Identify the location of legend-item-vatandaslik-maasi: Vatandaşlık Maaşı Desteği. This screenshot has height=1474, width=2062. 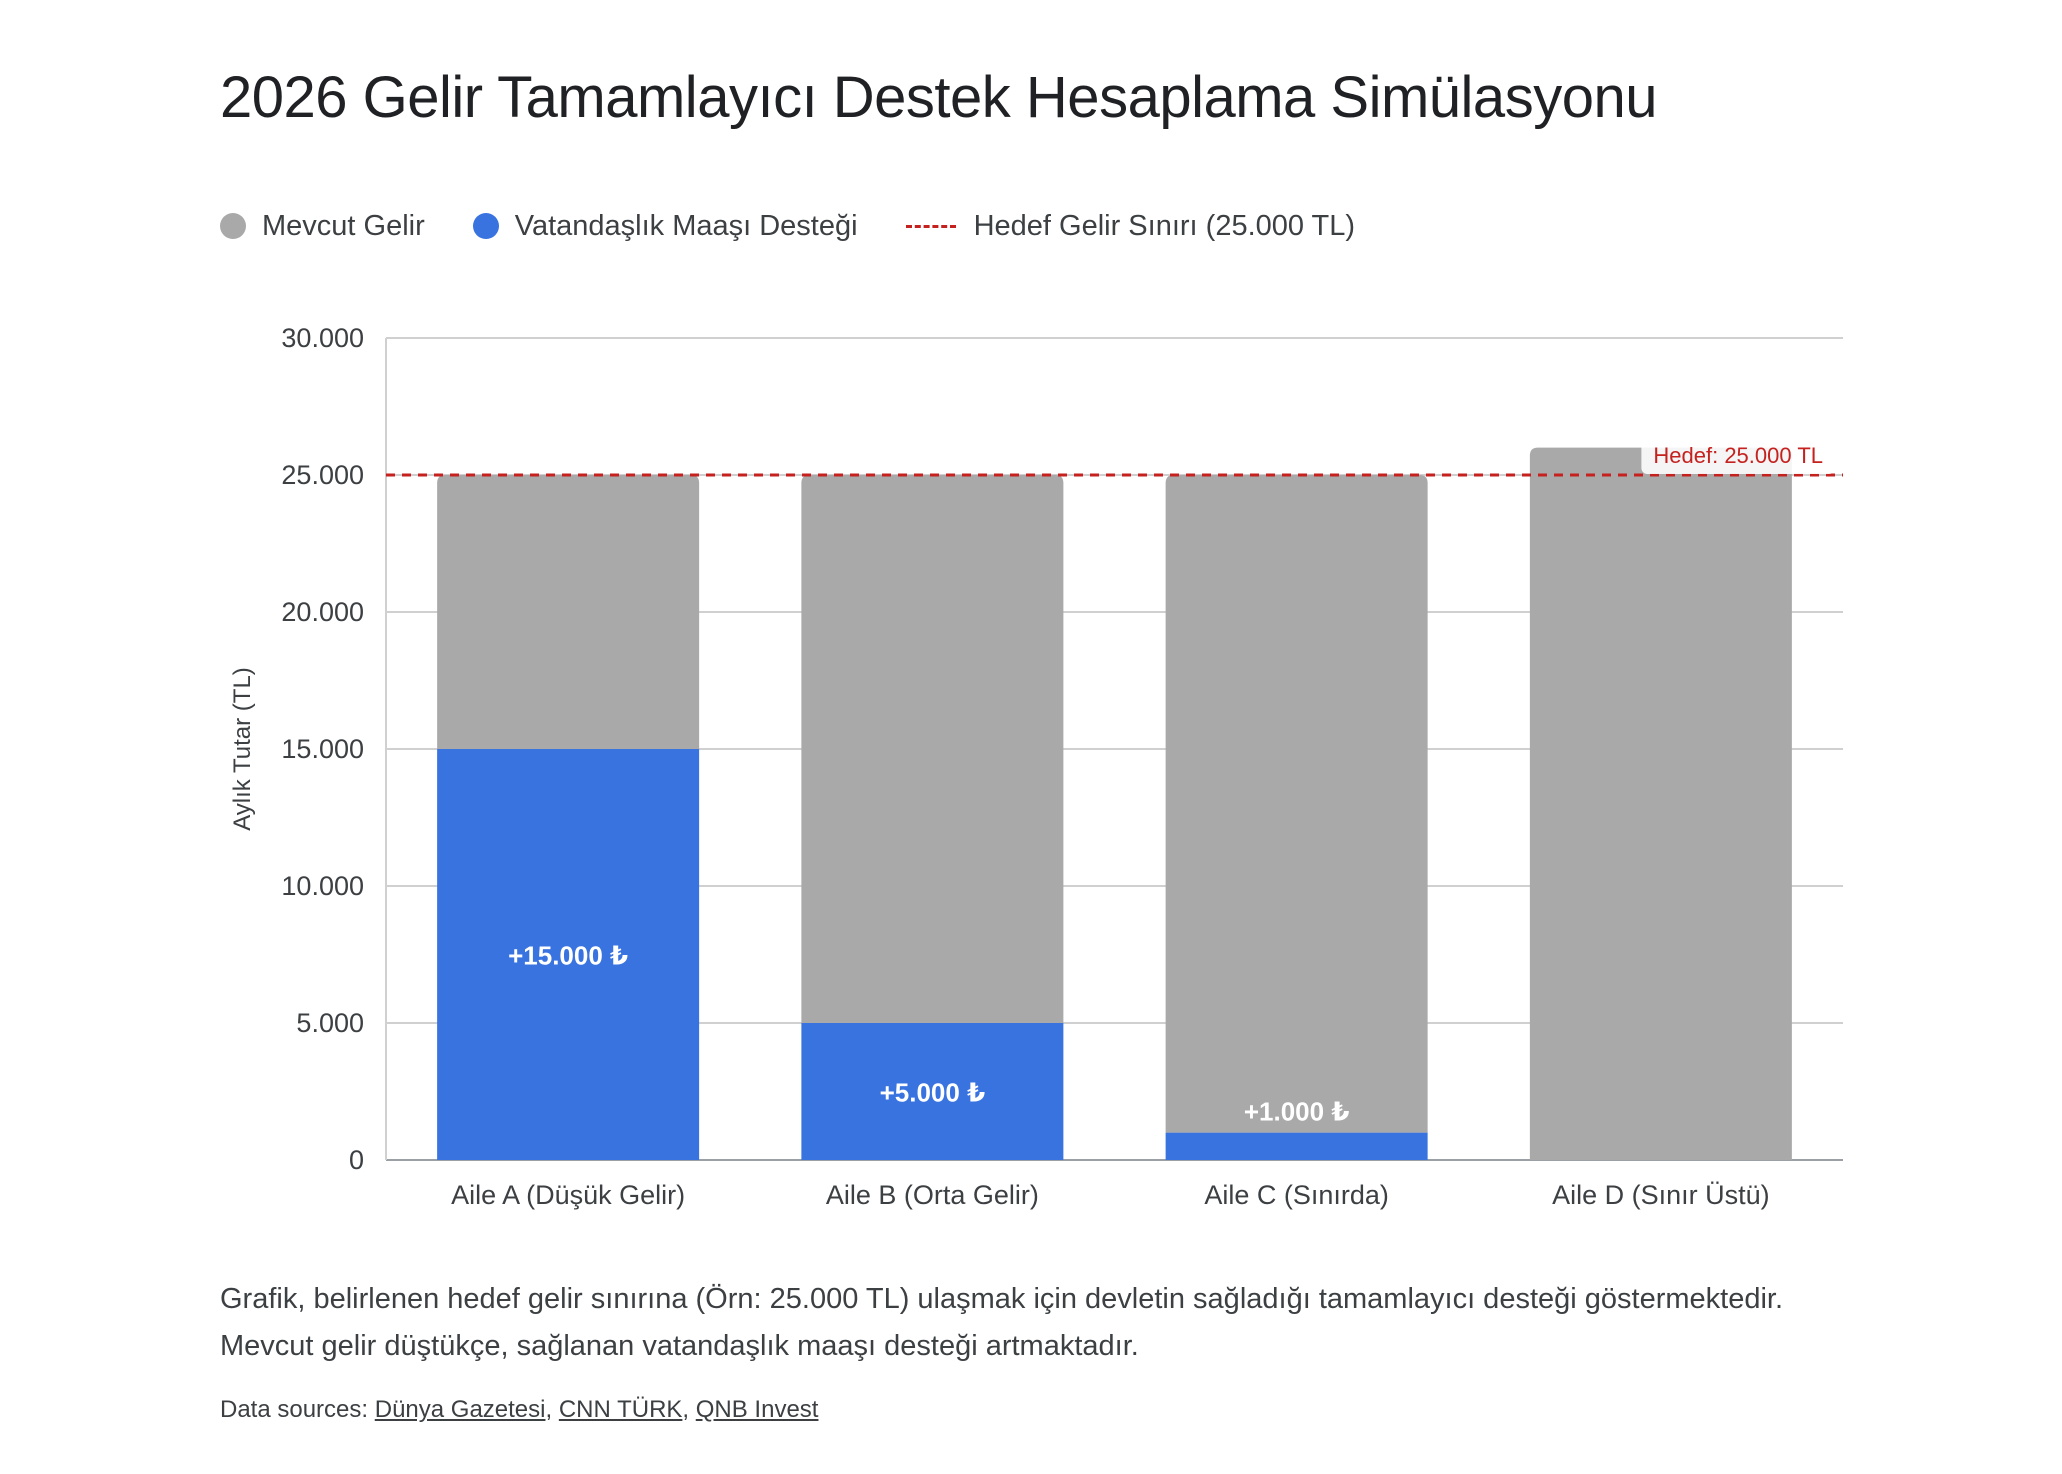
(665, 226).